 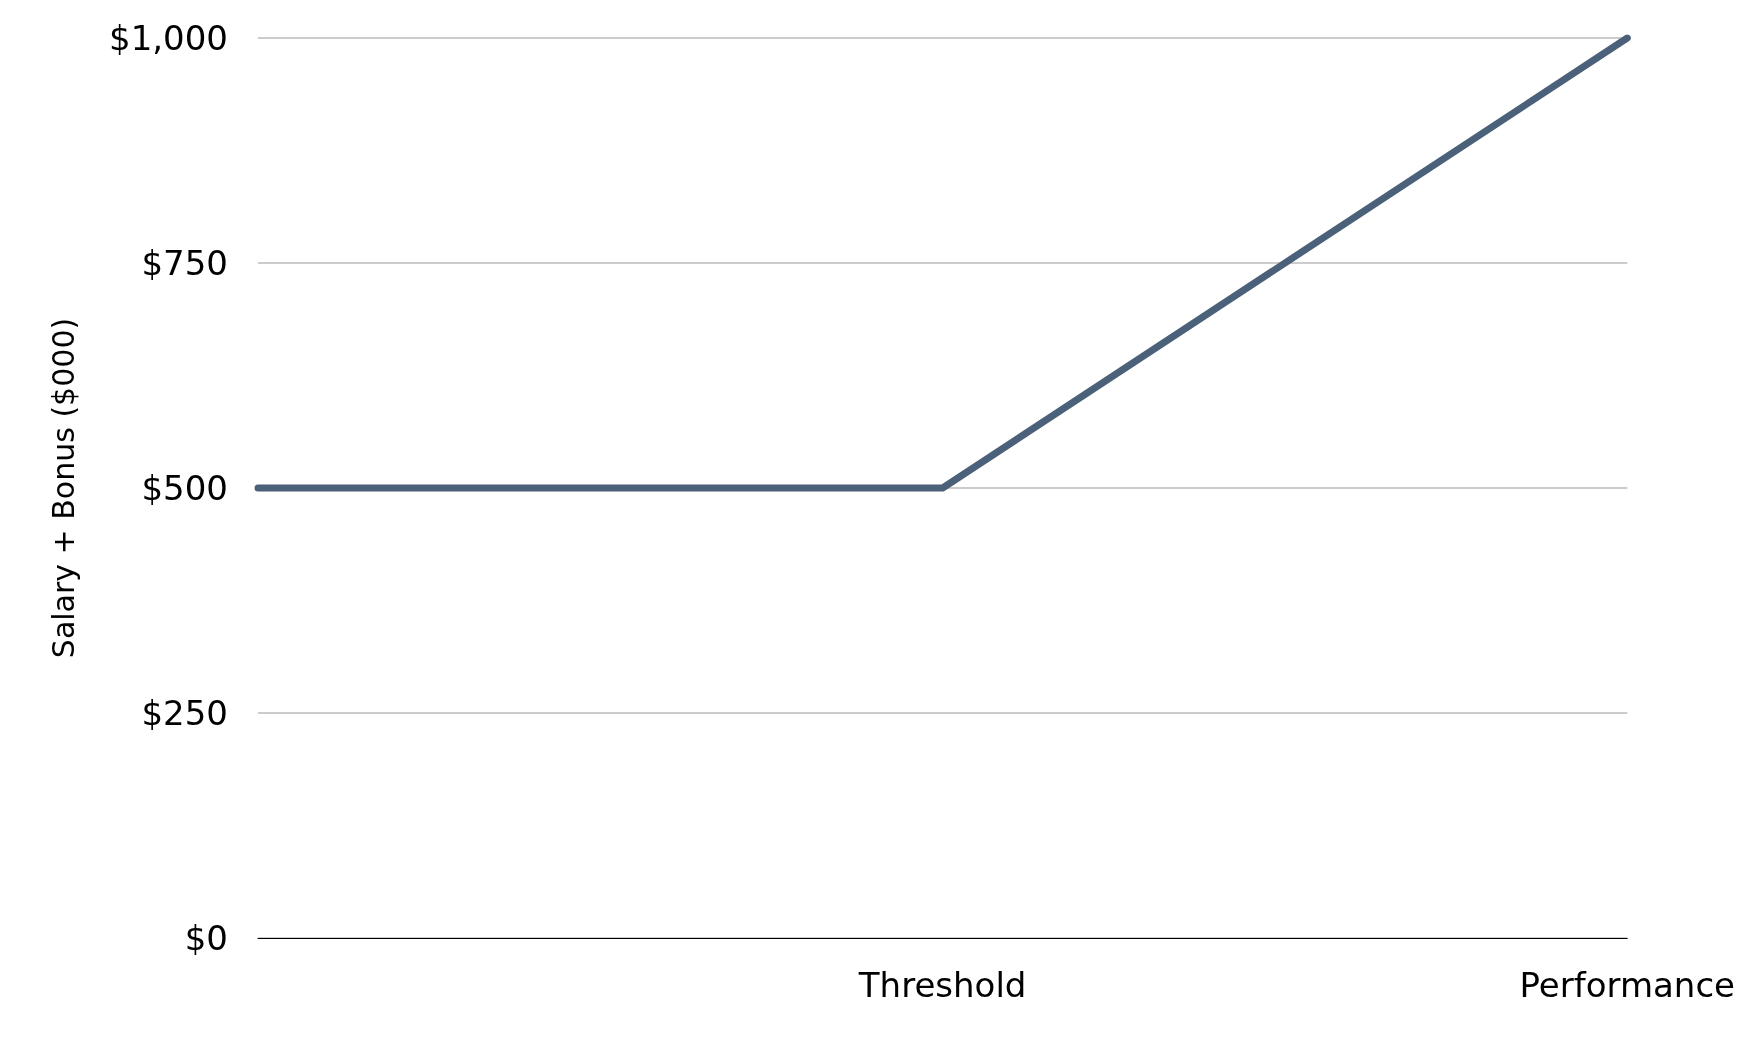 What do you see at coordinates (63, 488) in the screenshot?
I see `y-axis-title: Salary + Bonus ($000)` at bounding box center [63, 488].